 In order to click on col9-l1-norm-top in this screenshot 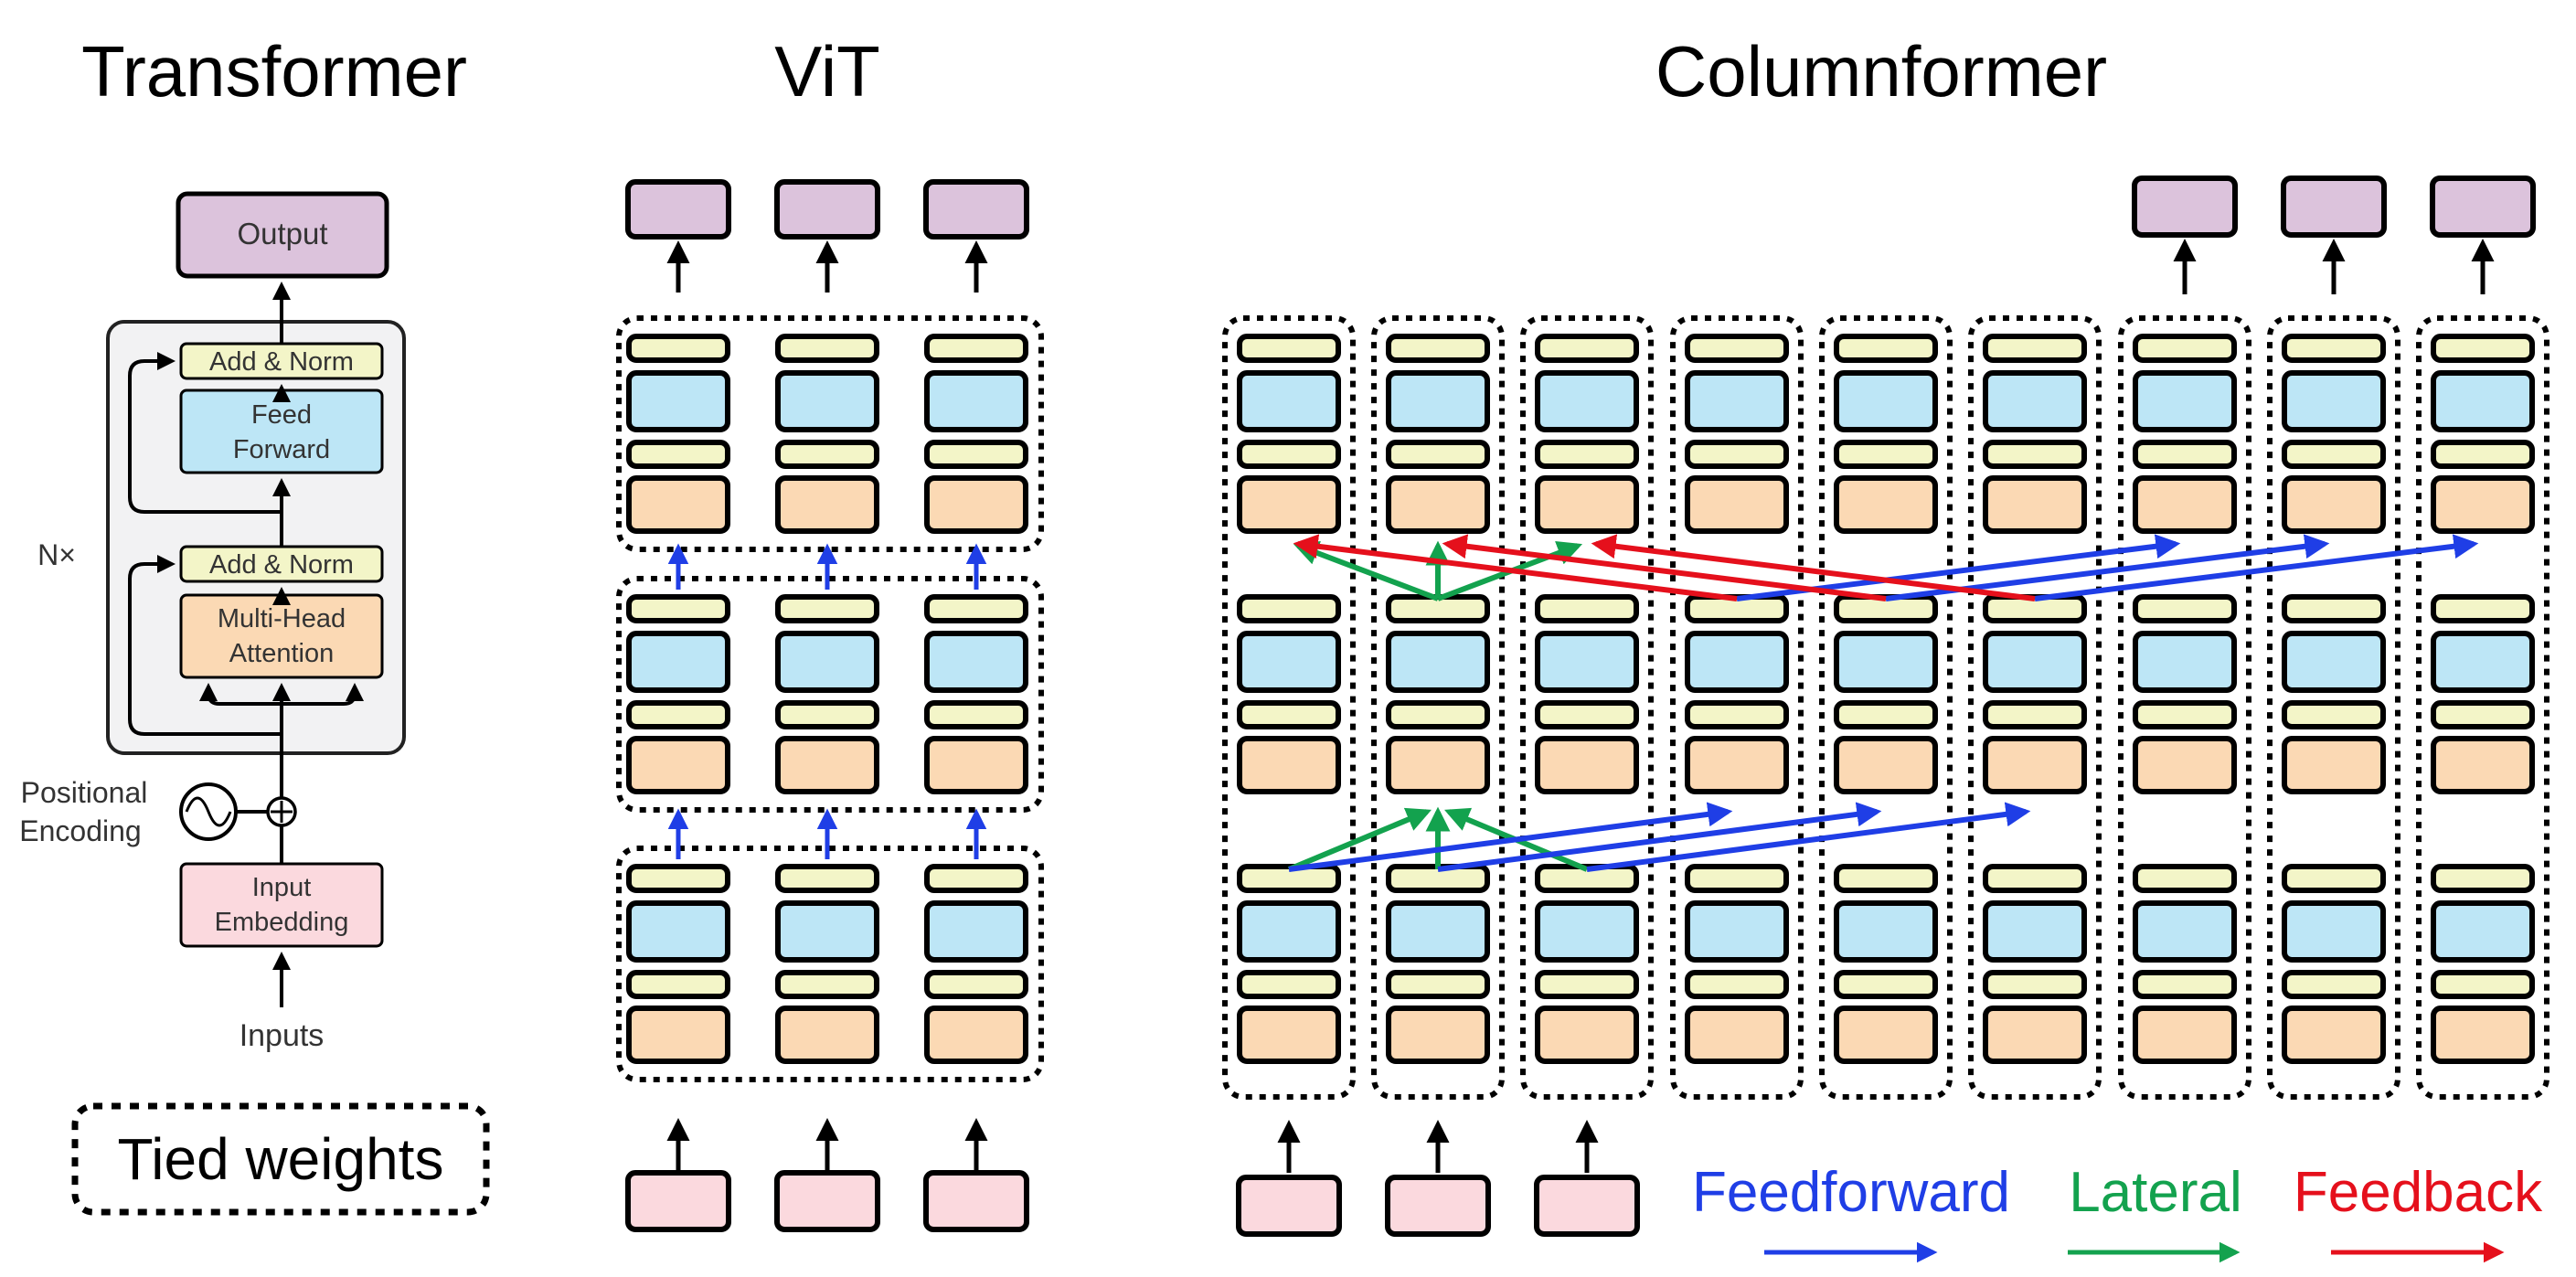, I will do `click(2483, 348)`.